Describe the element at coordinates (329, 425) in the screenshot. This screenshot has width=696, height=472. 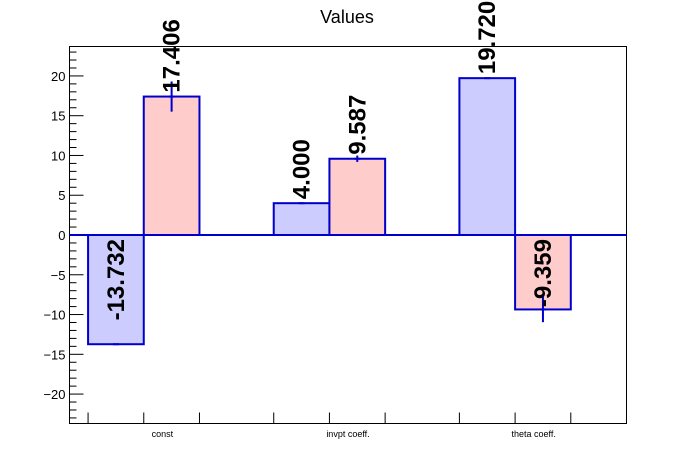
I see `x-axis: const invpt coeff. theta coeff.` at that location.